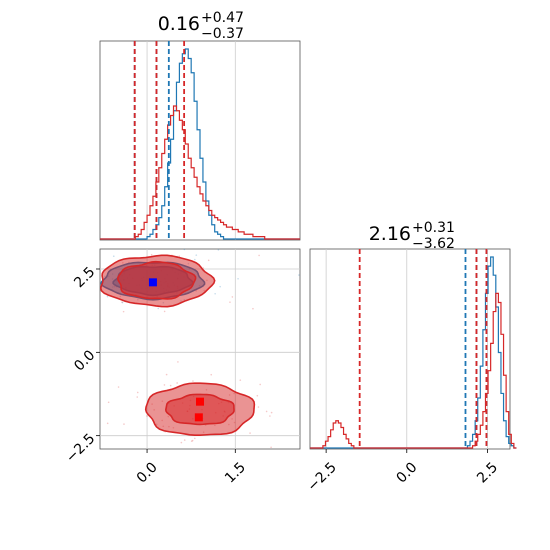 This screenshot has height=550, width=550. I want to click on joint-xtick-label-1: 1.5, so click(235, 472).